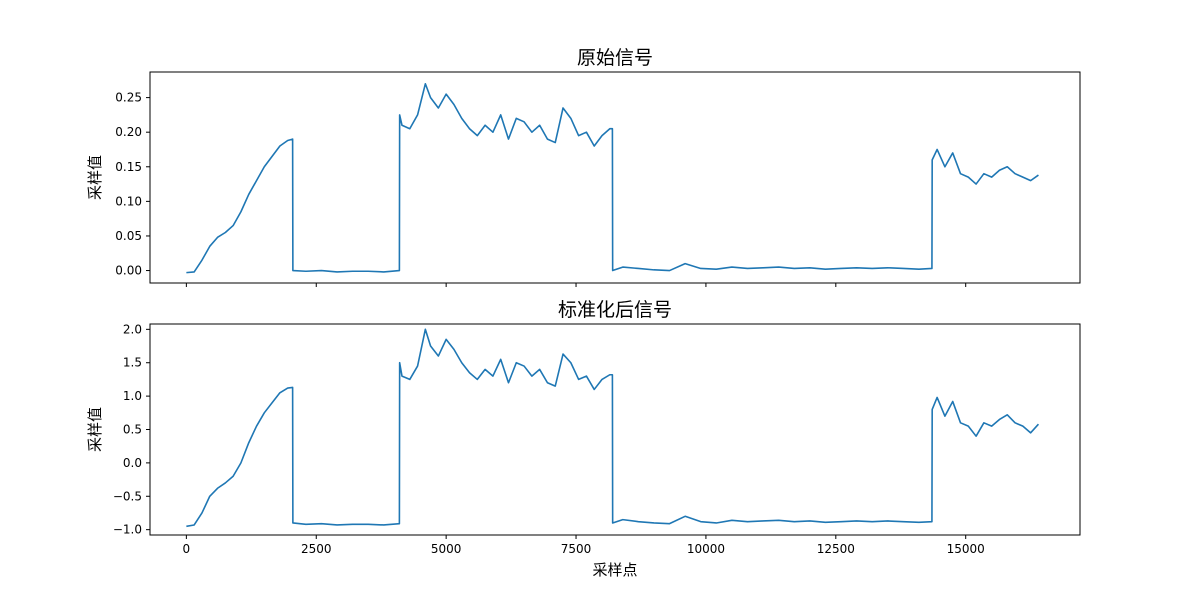 Image resolution: width=1200 pixels, height=600 pixels. I want to click on x-tick-label: 10000, so click(706, 549).